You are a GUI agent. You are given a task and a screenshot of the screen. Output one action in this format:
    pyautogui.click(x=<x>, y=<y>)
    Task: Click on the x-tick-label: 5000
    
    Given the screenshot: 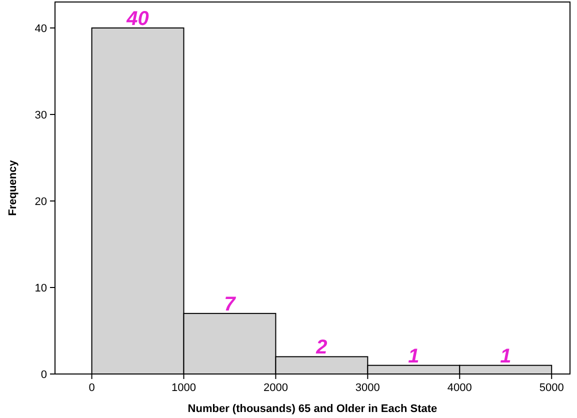 What is the action you would take?
    pyautogui.click(x=551, y=388)
    